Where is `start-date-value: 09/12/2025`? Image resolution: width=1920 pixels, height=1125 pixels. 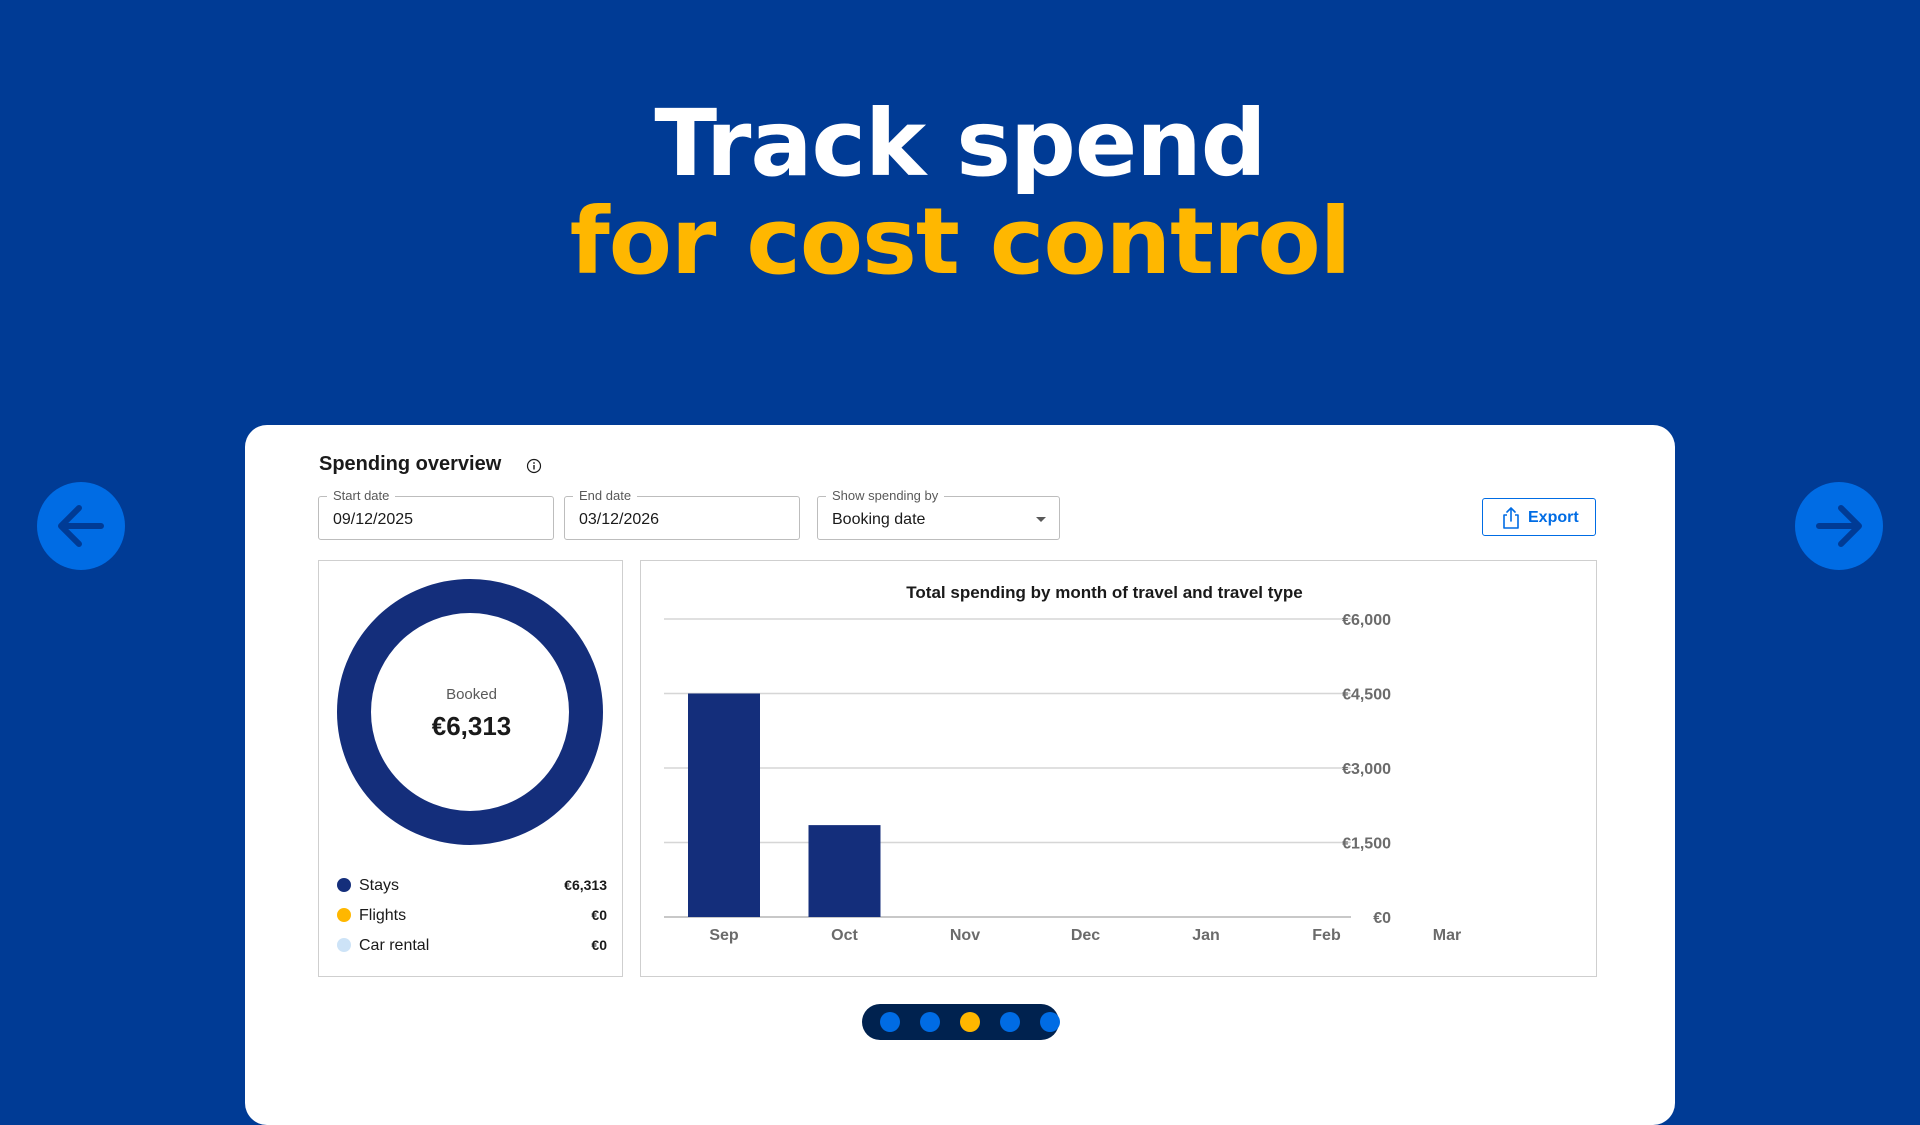 start-date-value: 09/12/2025 is located at coordinates (373, 519).